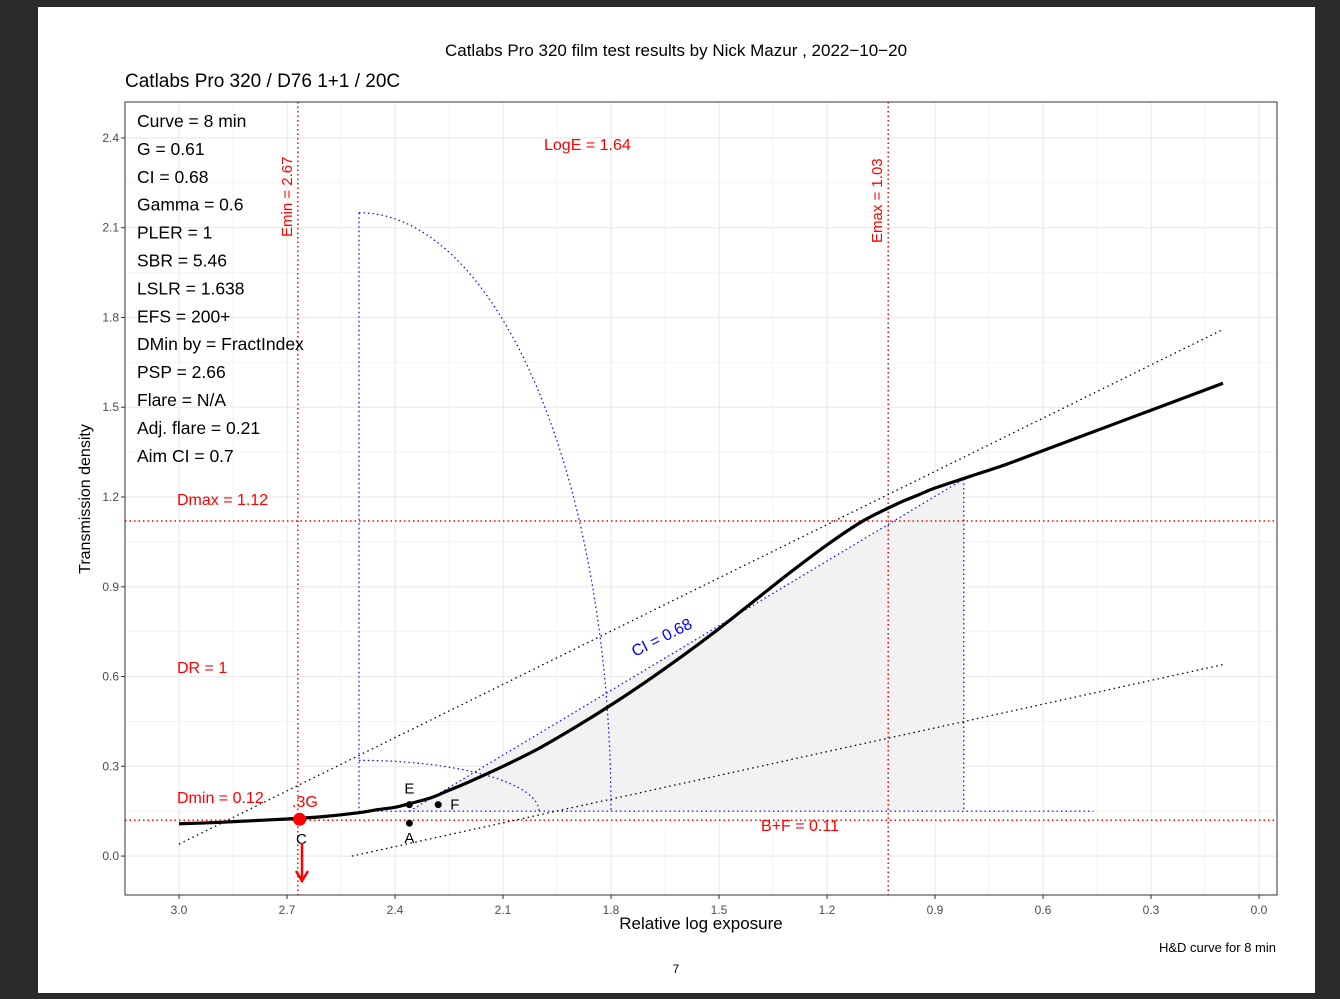  I want to click on y-tick-label: 0.9, so click(110, 587).